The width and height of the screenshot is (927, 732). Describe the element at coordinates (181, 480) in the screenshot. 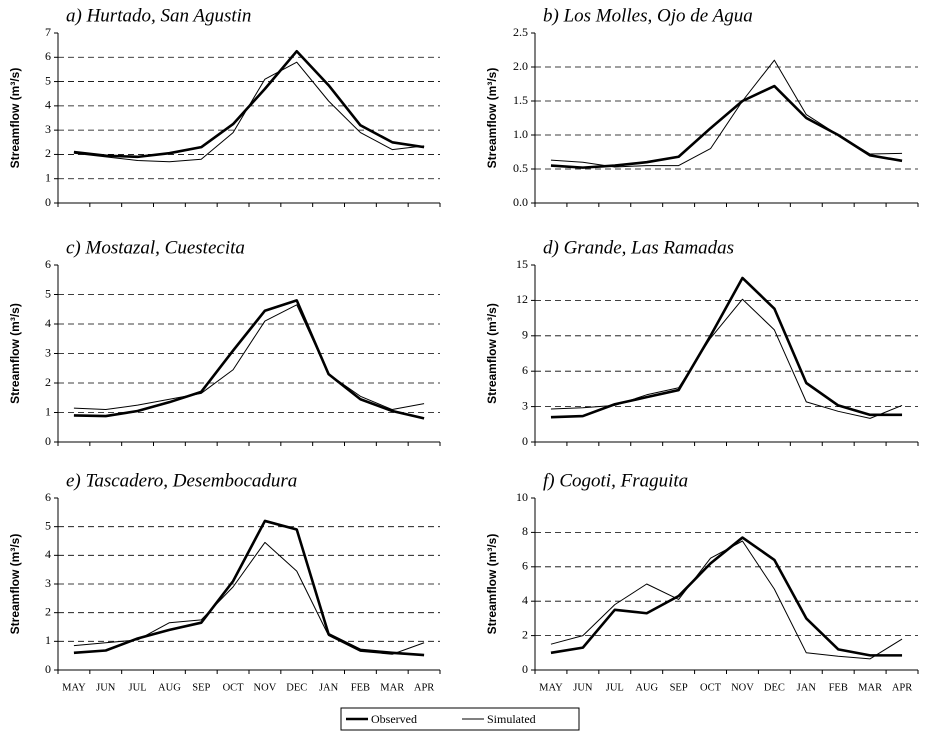

I see `chart-title: e) Tascadero, Desembocadura` at that location.